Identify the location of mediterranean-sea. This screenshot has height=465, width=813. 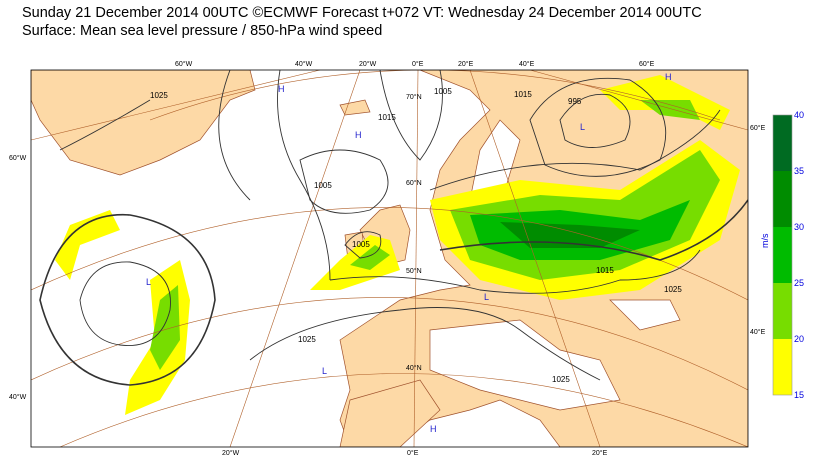
(525, 365).